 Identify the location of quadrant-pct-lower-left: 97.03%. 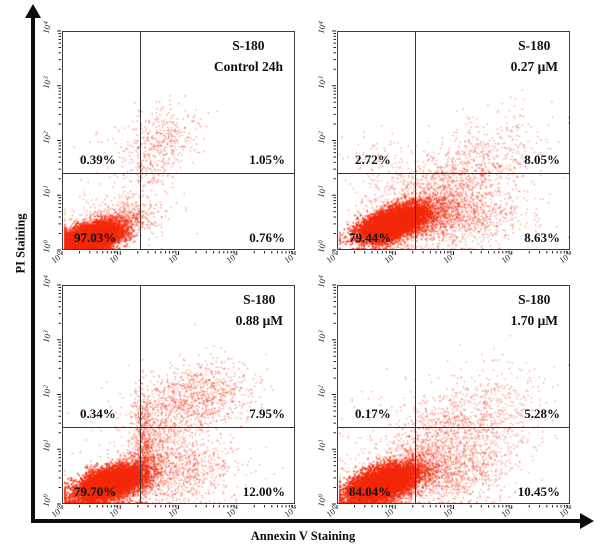
(95, 237).